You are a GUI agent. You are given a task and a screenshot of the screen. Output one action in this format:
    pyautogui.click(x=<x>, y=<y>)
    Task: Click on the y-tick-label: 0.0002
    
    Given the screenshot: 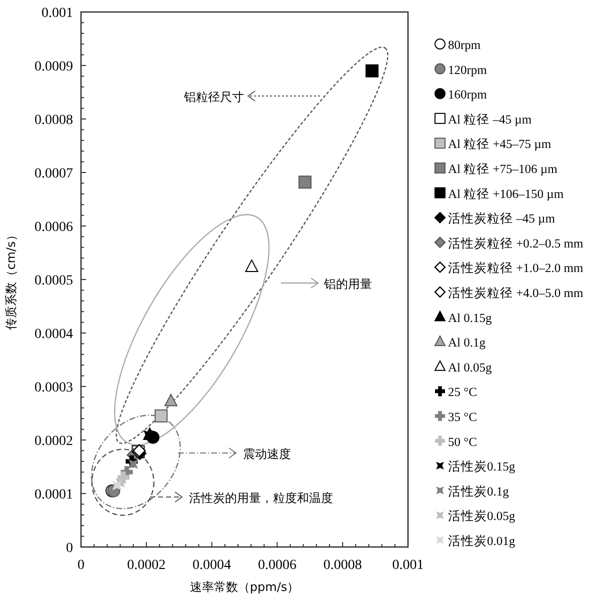 What is the action you would take?
    pyautogui.click(x=53, y=441)
    